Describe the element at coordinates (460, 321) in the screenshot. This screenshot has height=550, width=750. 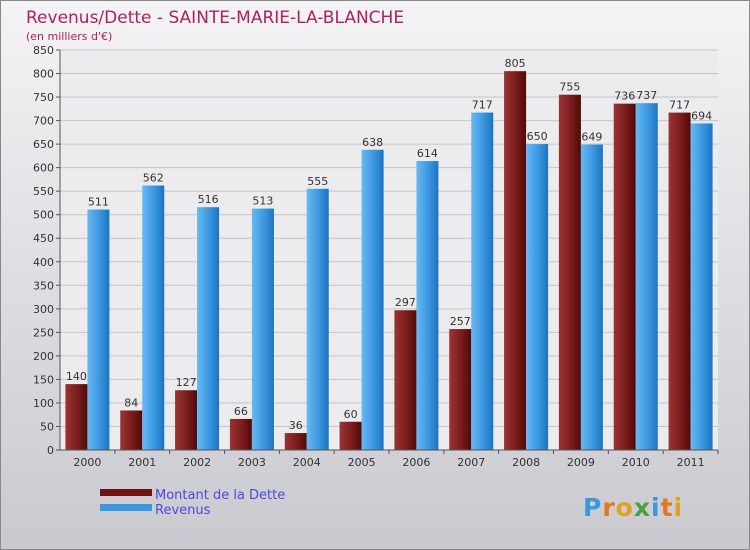
I see `data-label-dette: 257` at that location.